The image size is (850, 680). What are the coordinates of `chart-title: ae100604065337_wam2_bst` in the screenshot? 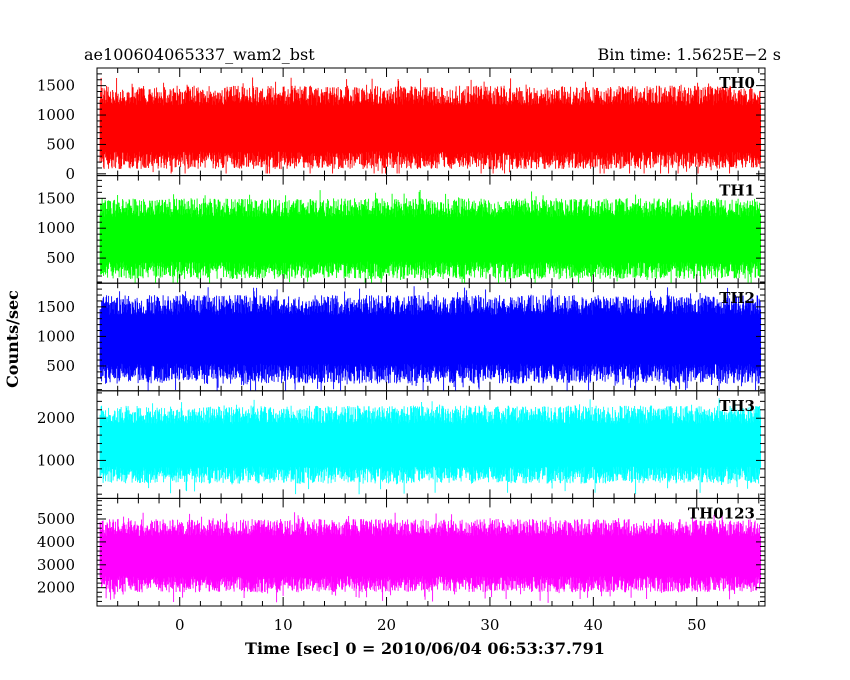 It's located at (199, 54).